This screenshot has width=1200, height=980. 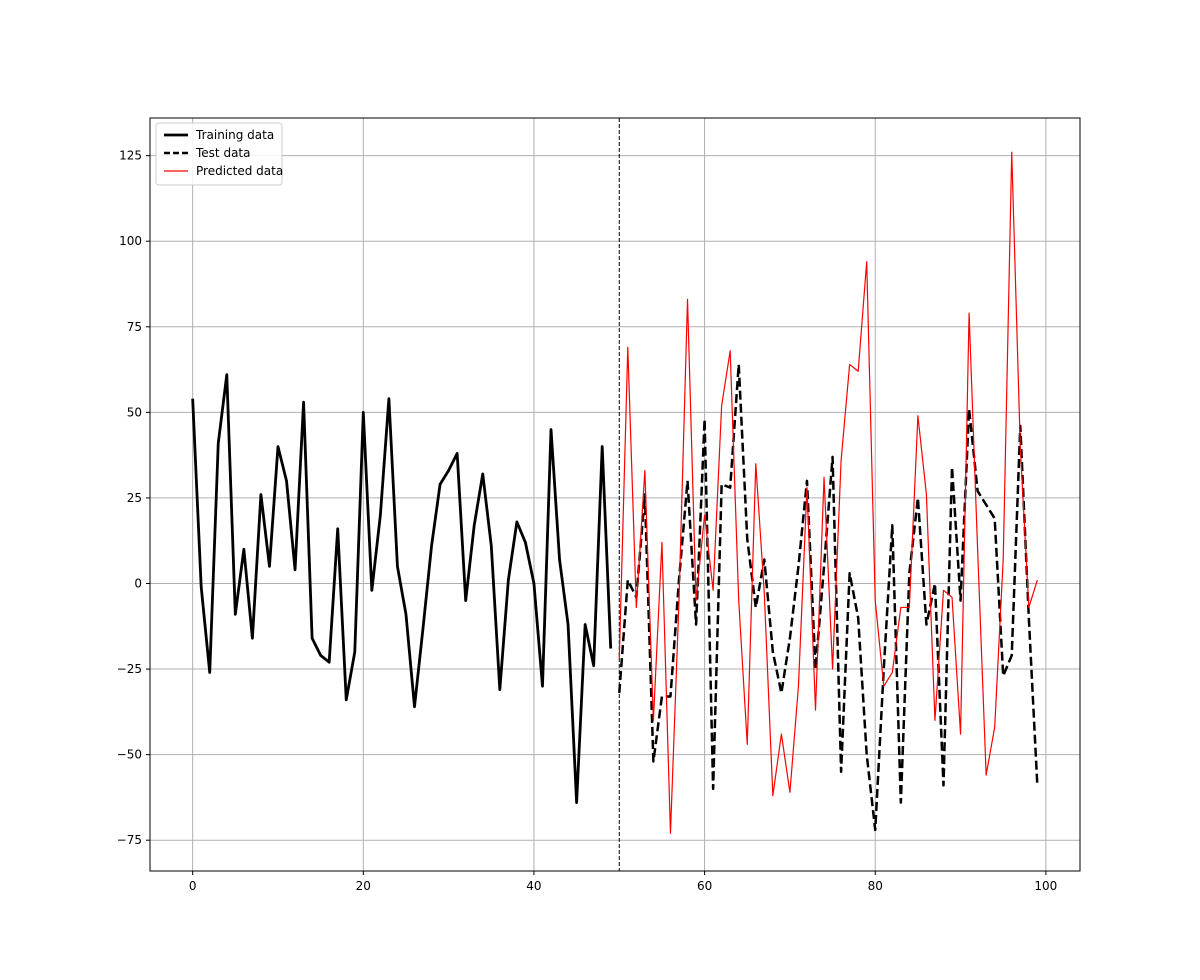 What do you see at coordinates (222, 153) in the screenshot?
I see `legend-label: Test data` at bounding box center [222, 153].